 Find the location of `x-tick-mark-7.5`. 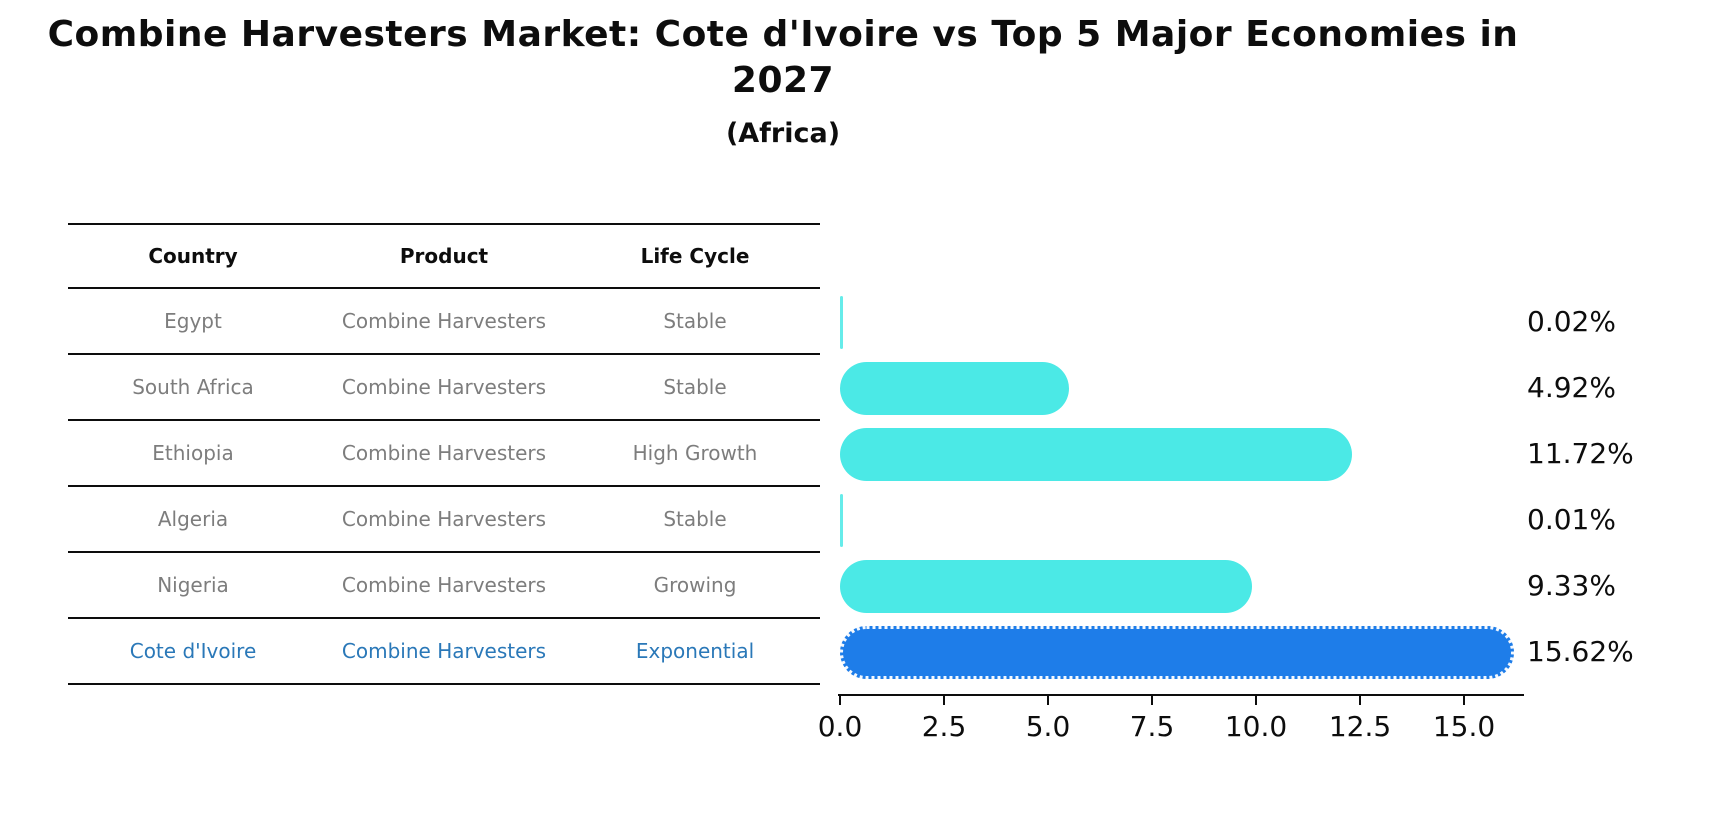

x-tick-mark-7.5 is located at coordinates (1152, 700).